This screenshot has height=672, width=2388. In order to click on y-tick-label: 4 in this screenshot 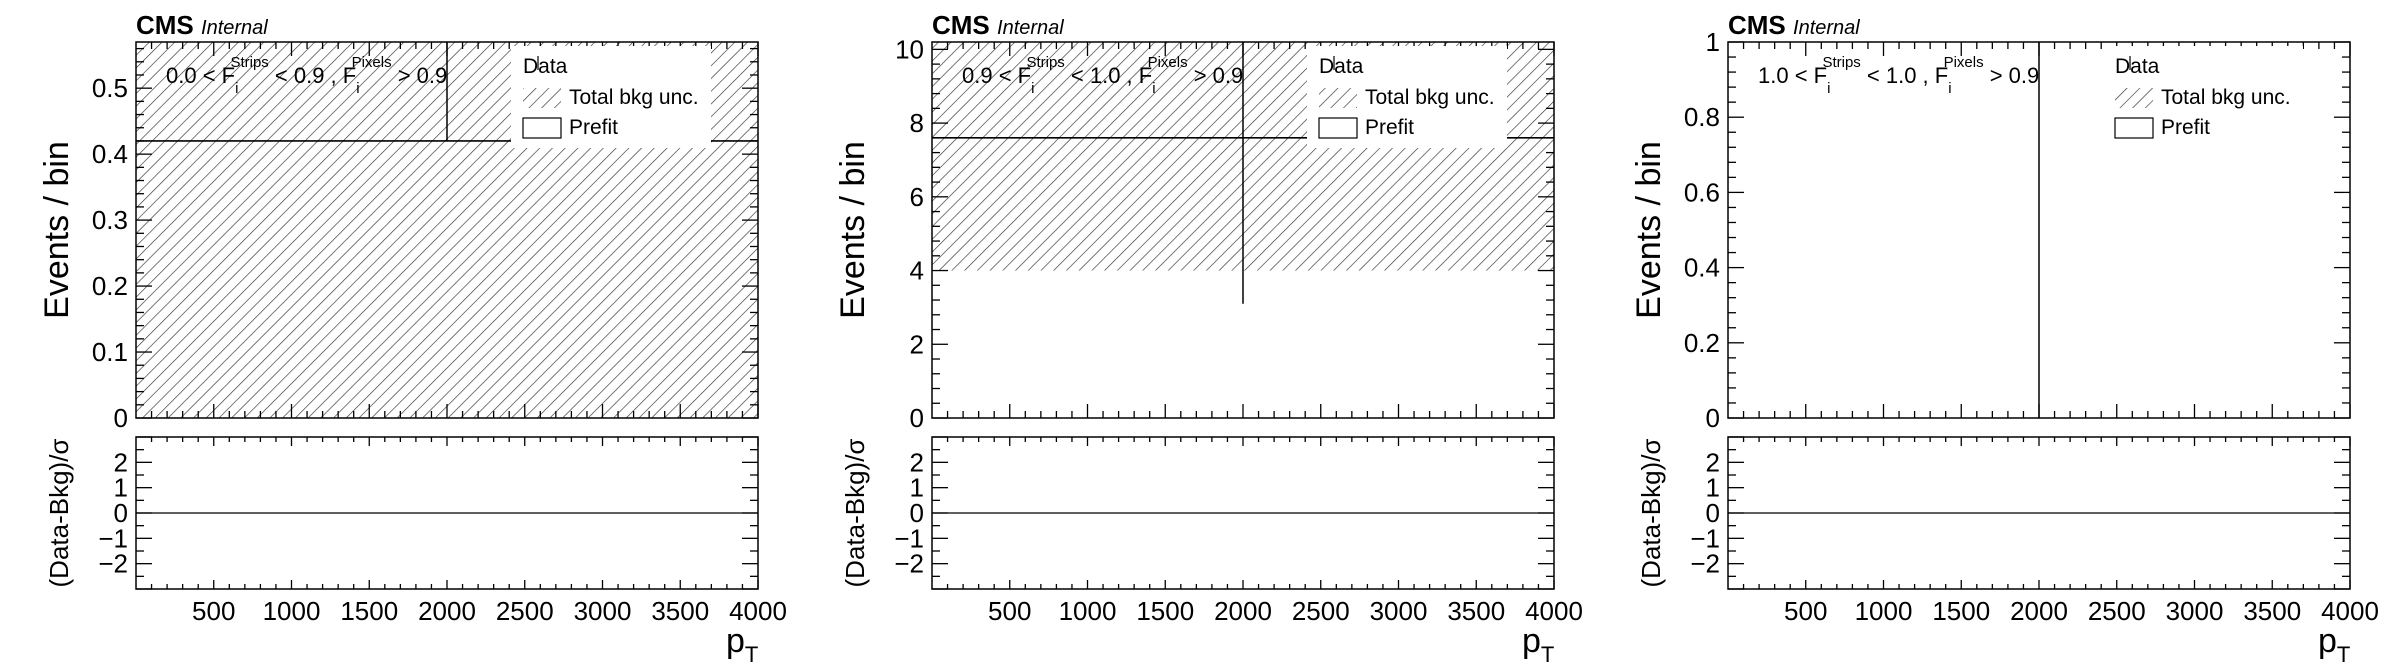, I will do `click(917, 271)`.